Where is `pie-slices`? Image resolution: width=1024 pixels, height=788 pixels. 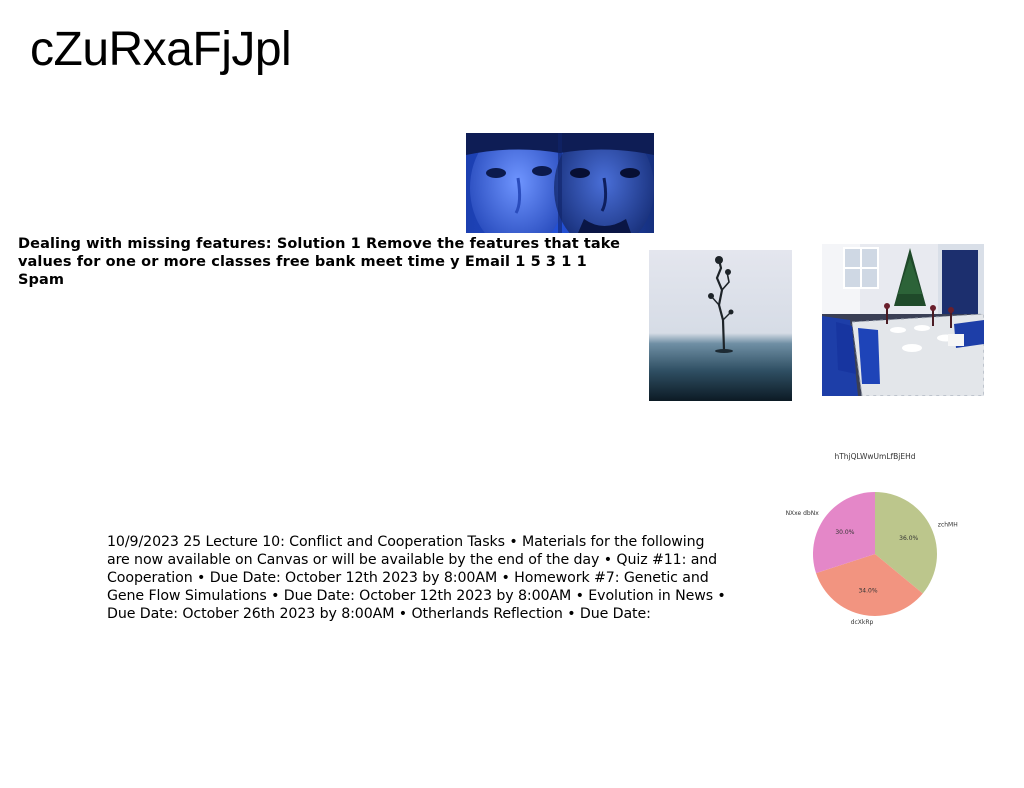 pie-slices is located at coordinates (874, 554).